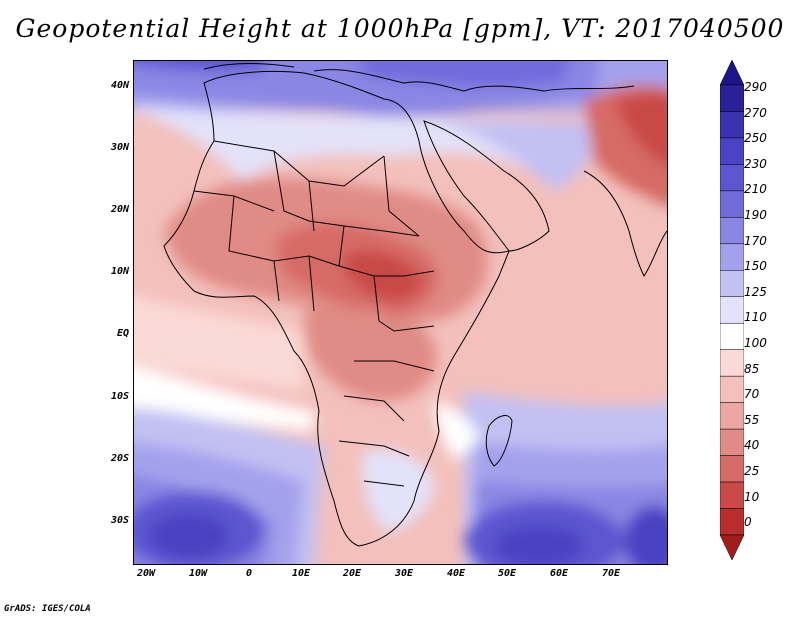 Image resolution: width=800 pixels, height=618 pixels. Describe the element at coordinates (755, 164) in the screenshot. I see `colorbar-label: 230` at that location.